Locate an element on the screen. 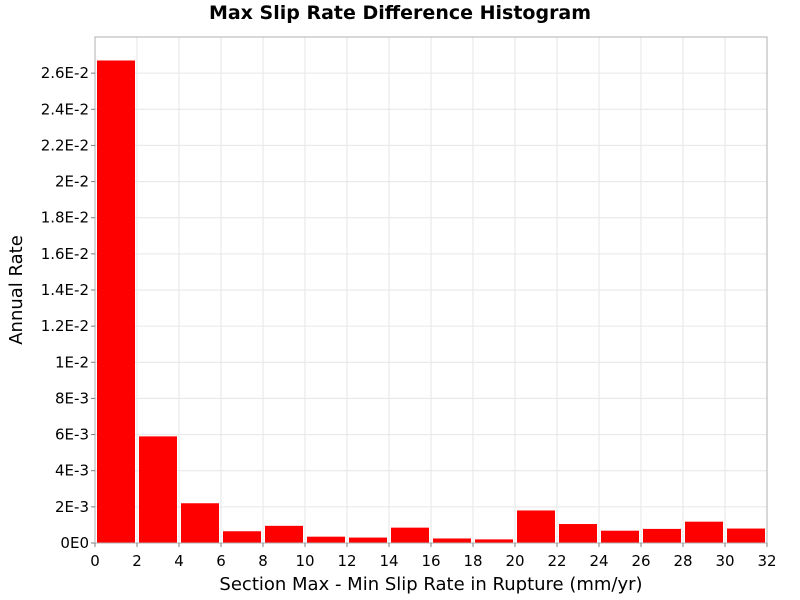 This screenshot has width=800, height=600. x-tick-label: 0 is located at coordinates (95, 561).